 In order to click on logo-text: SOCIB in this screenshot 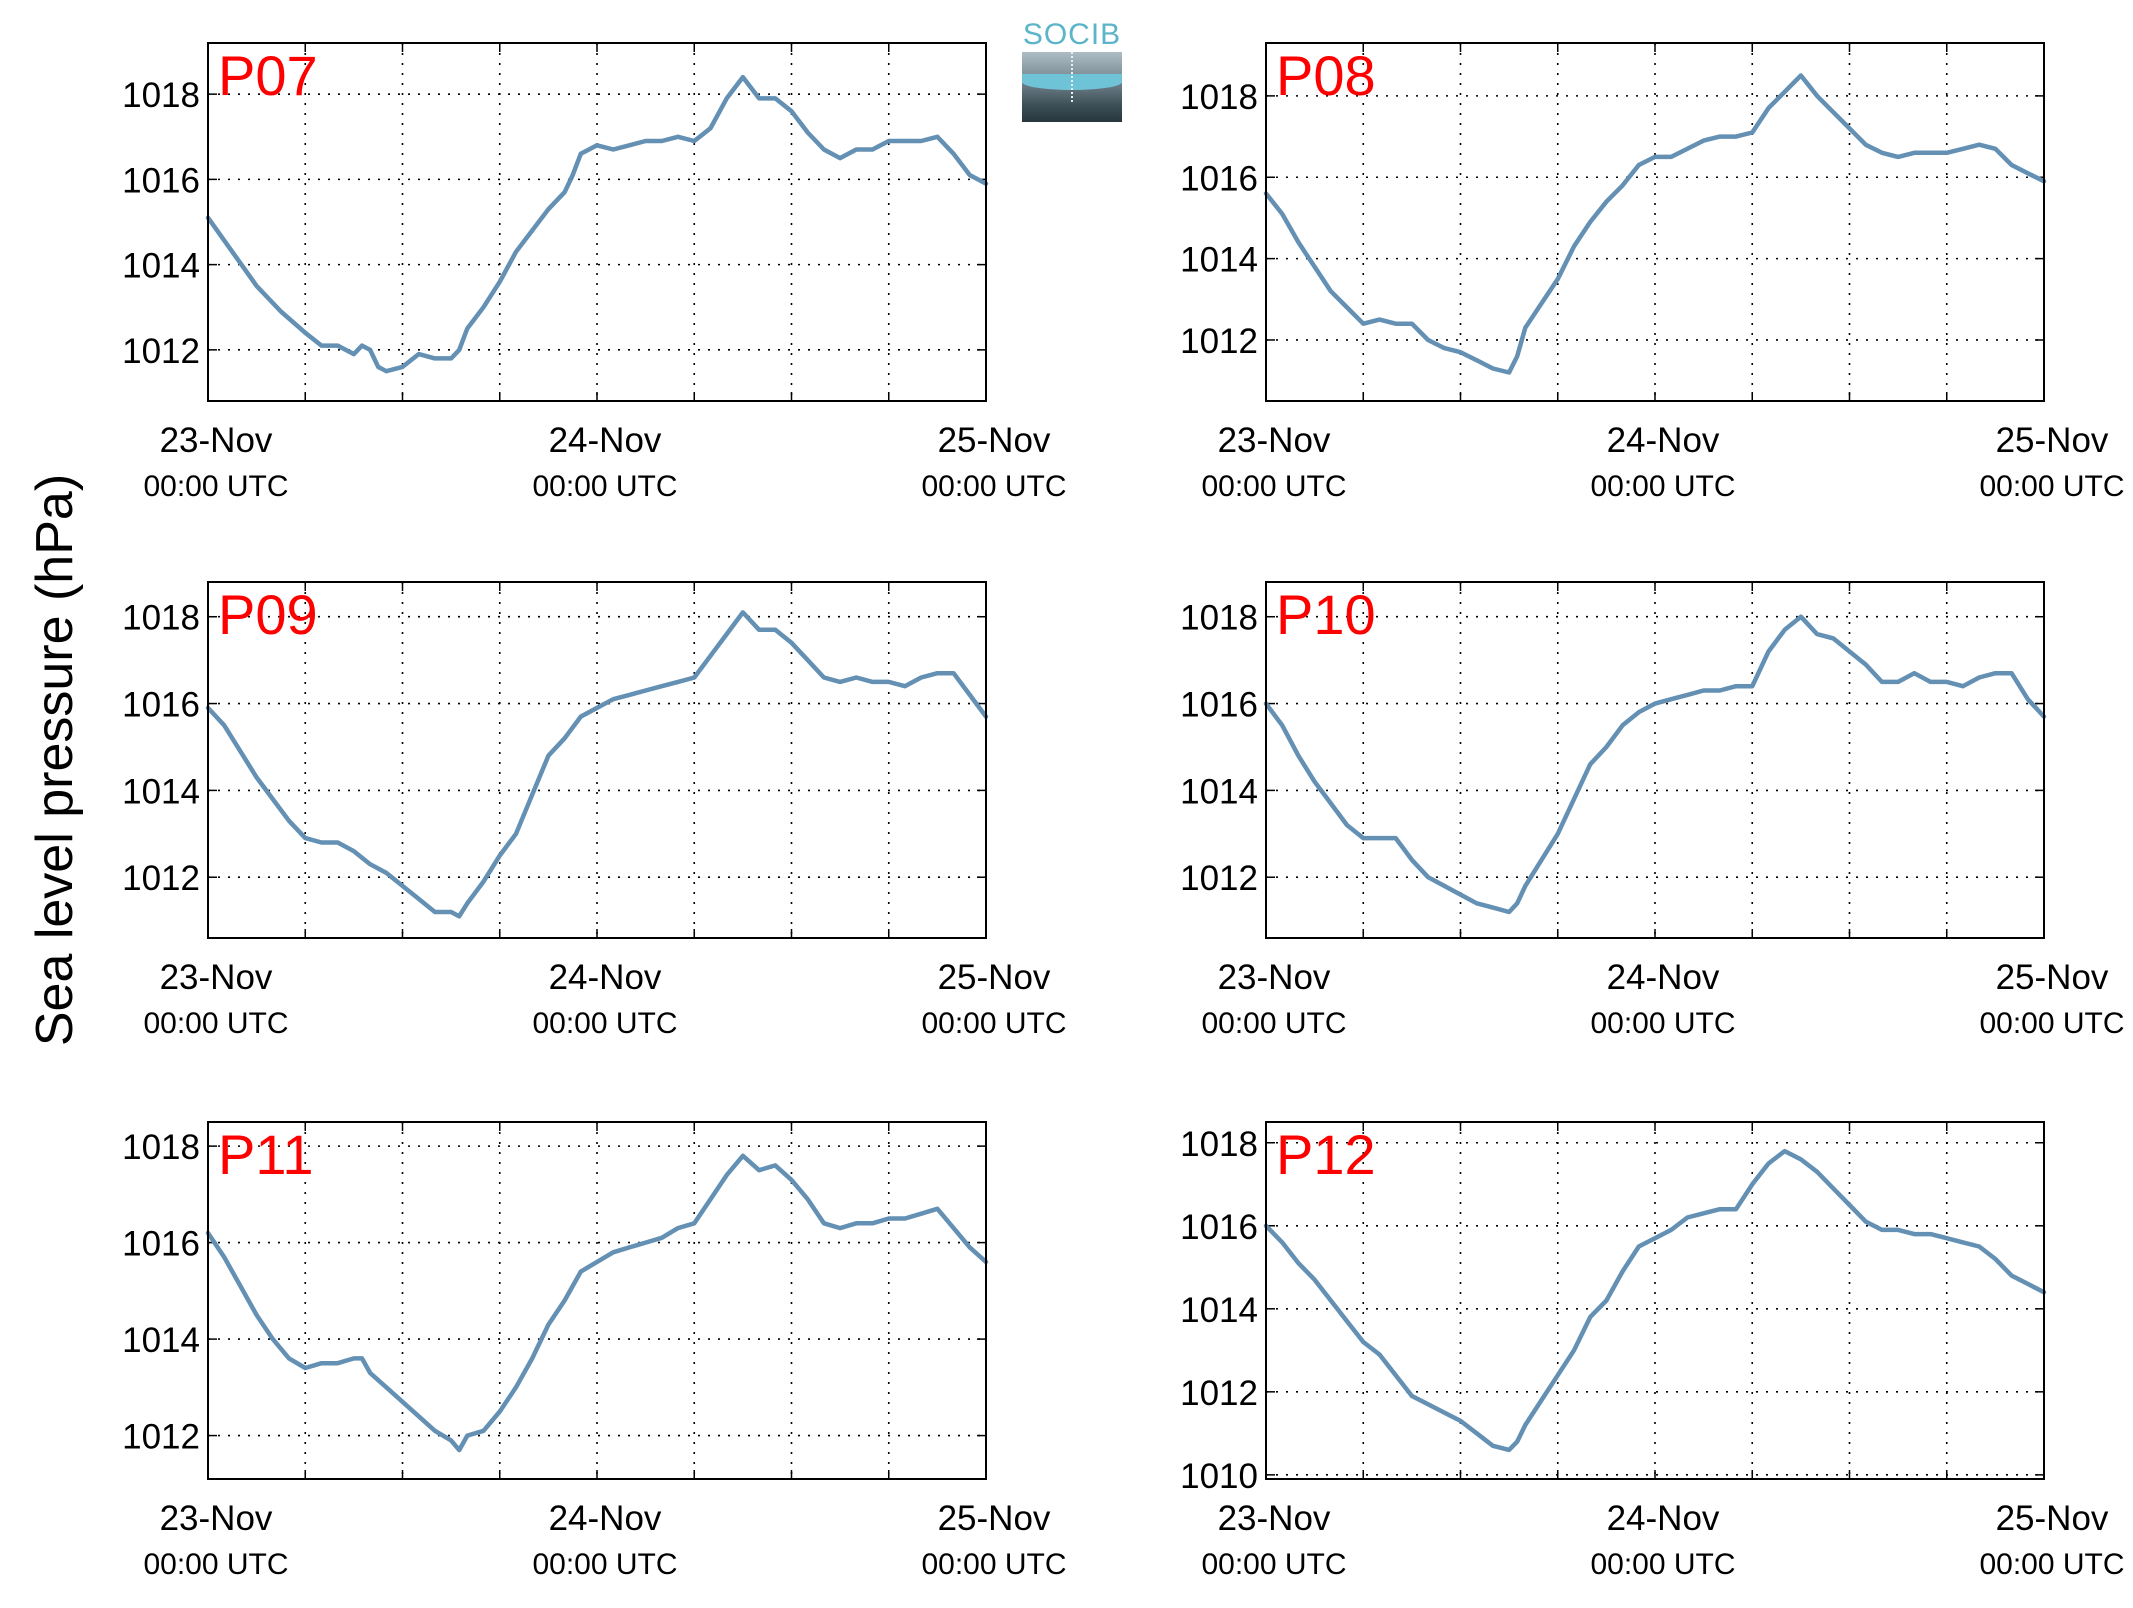, I will do `click(1072, 34)`.